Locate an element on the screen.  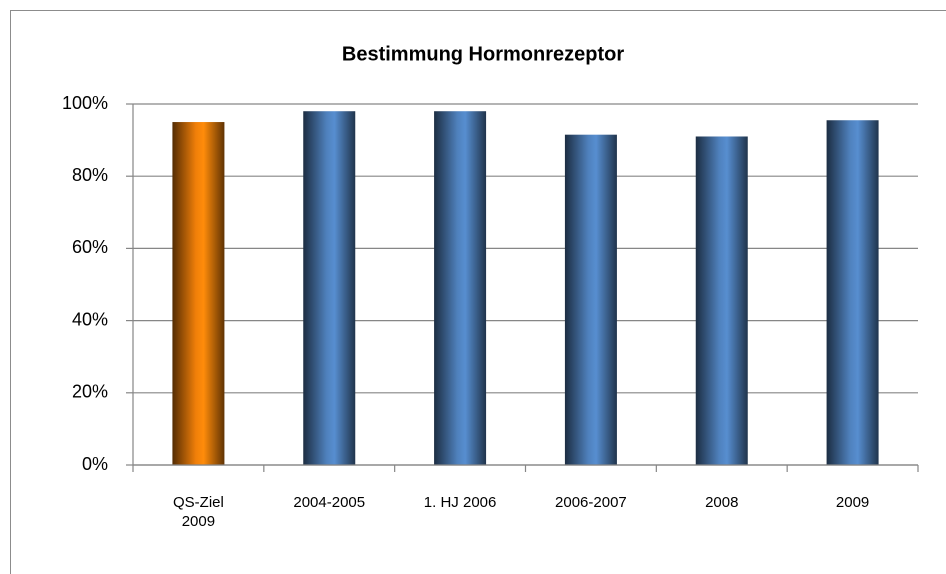
x-tick-label: 1. HJ 2006 is located at coordinates (460, 502).